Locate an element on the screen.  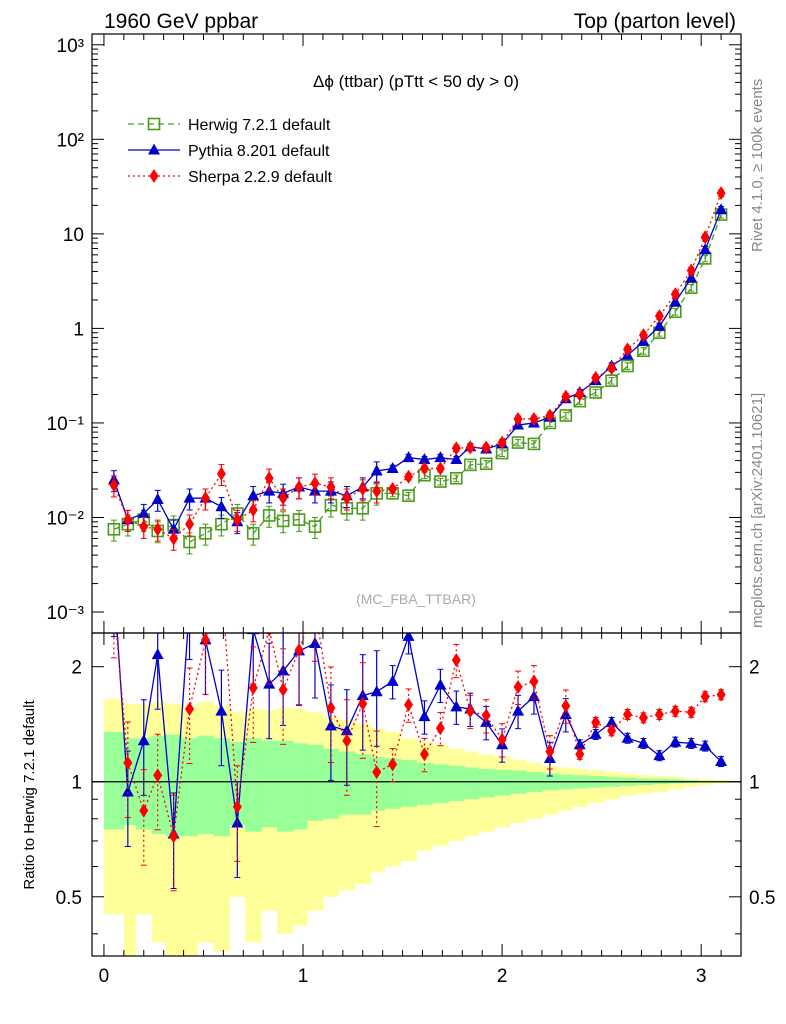
header-right: Top (parton level) is located at coordinates (655, 21).